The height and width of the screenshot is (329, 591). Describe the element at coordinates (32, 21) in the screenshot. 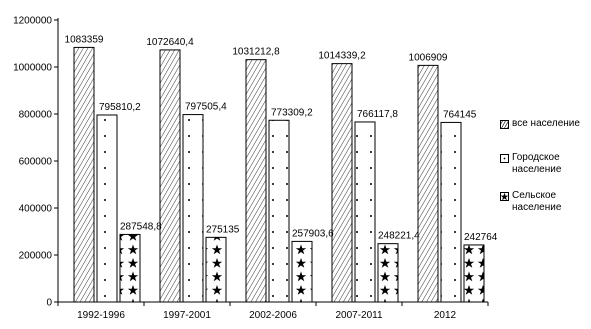

I see `y-tick-label: 1200000` at that location.